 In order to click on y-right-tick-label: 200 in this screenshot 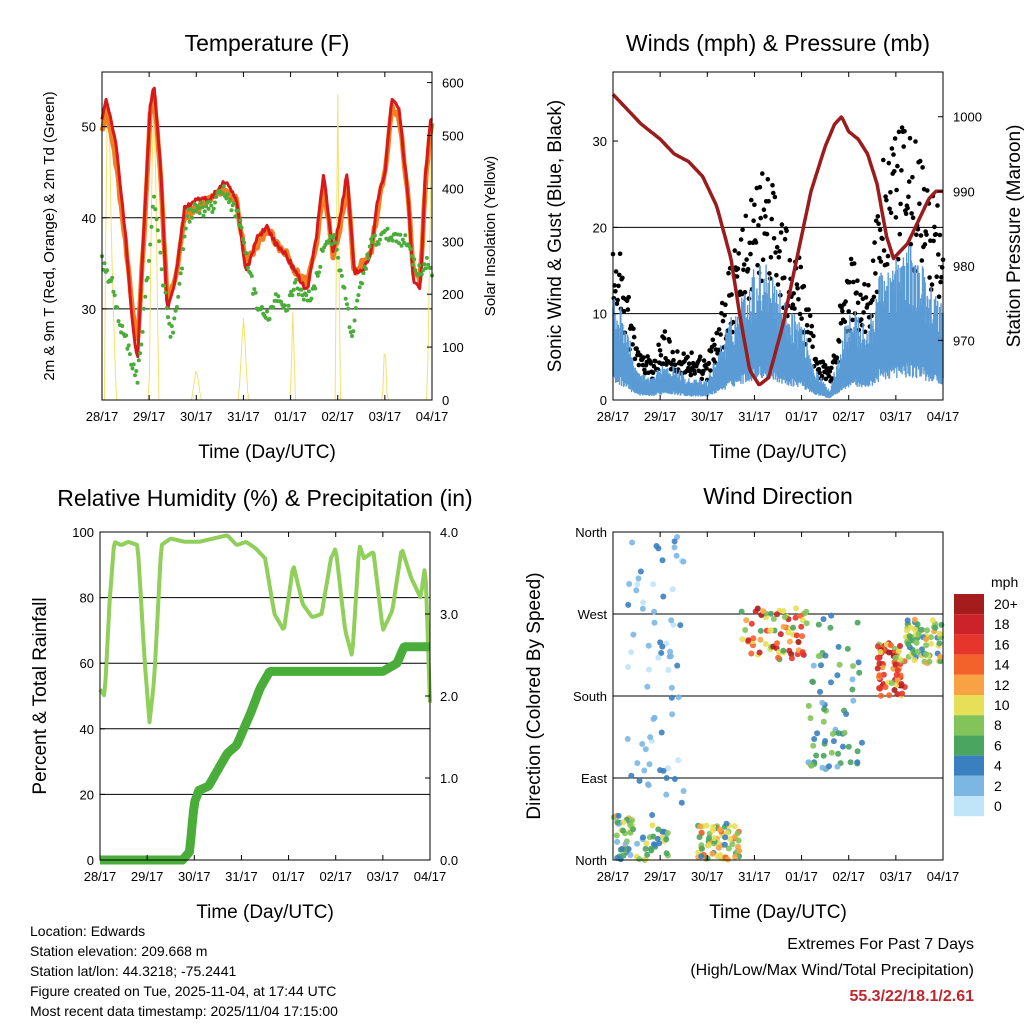, I will do `click(453, 294)`.